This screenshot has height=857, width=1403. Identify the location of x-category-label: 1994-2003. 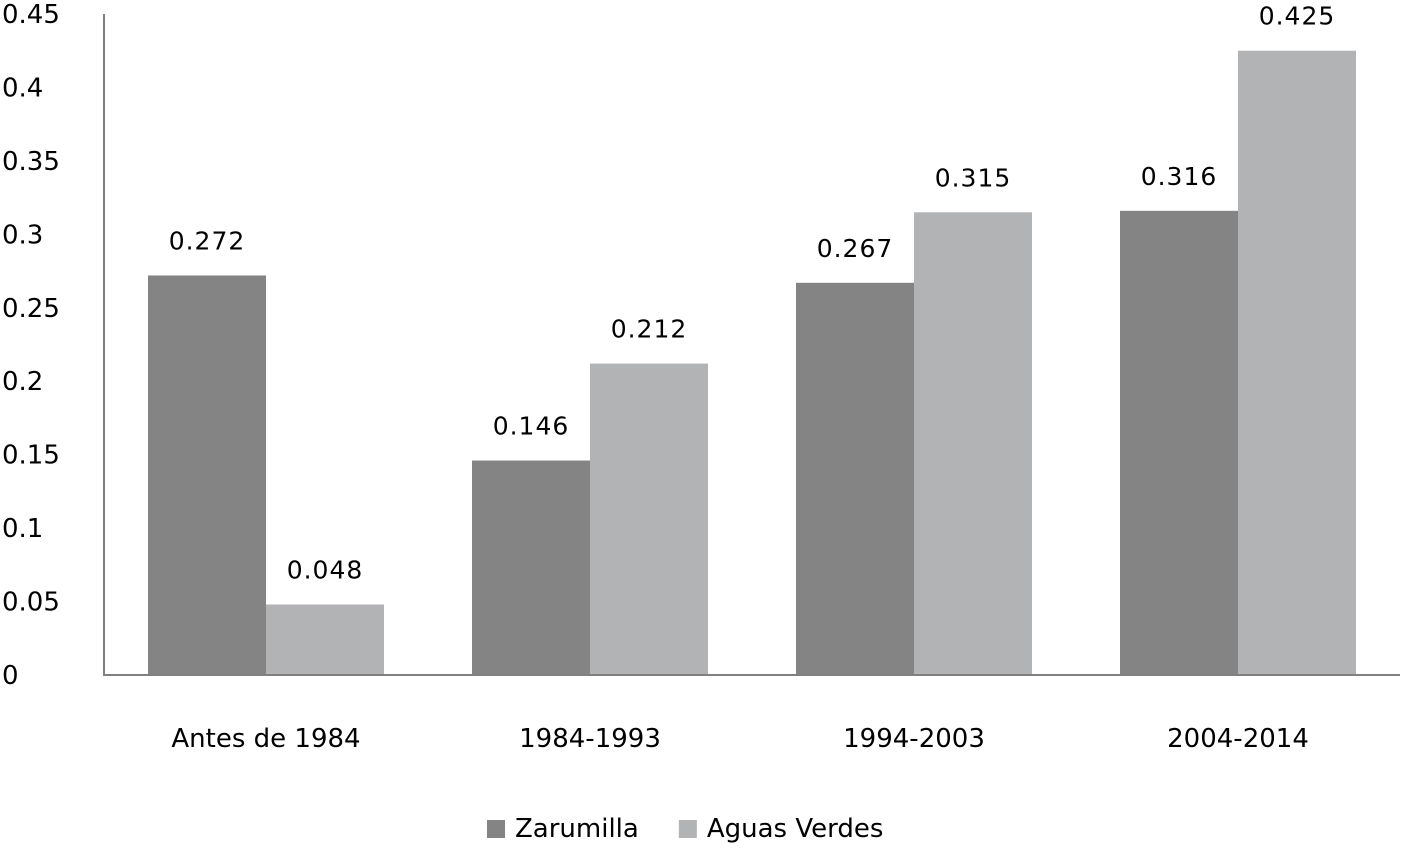
(914, 739).